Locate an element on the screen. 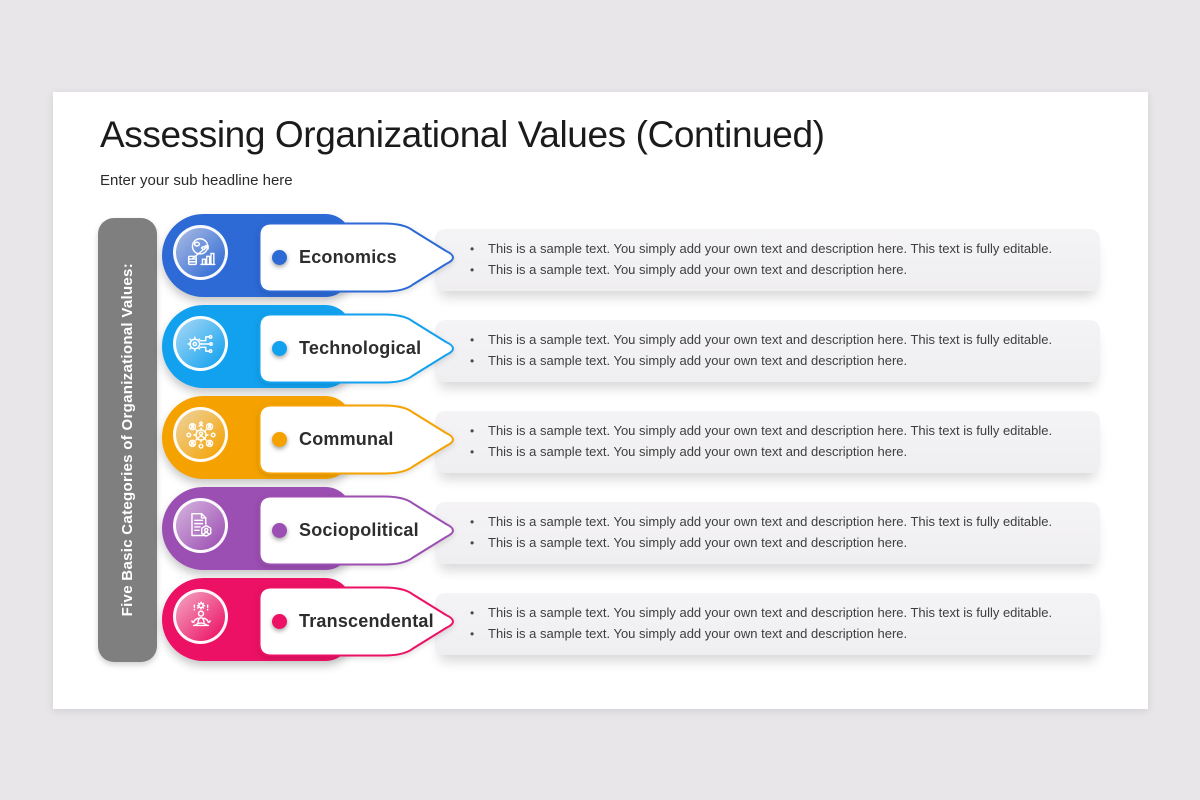 This screenshot has height=800, width=1200. row-label-tag: Communal is located at coordinates (357, 439).